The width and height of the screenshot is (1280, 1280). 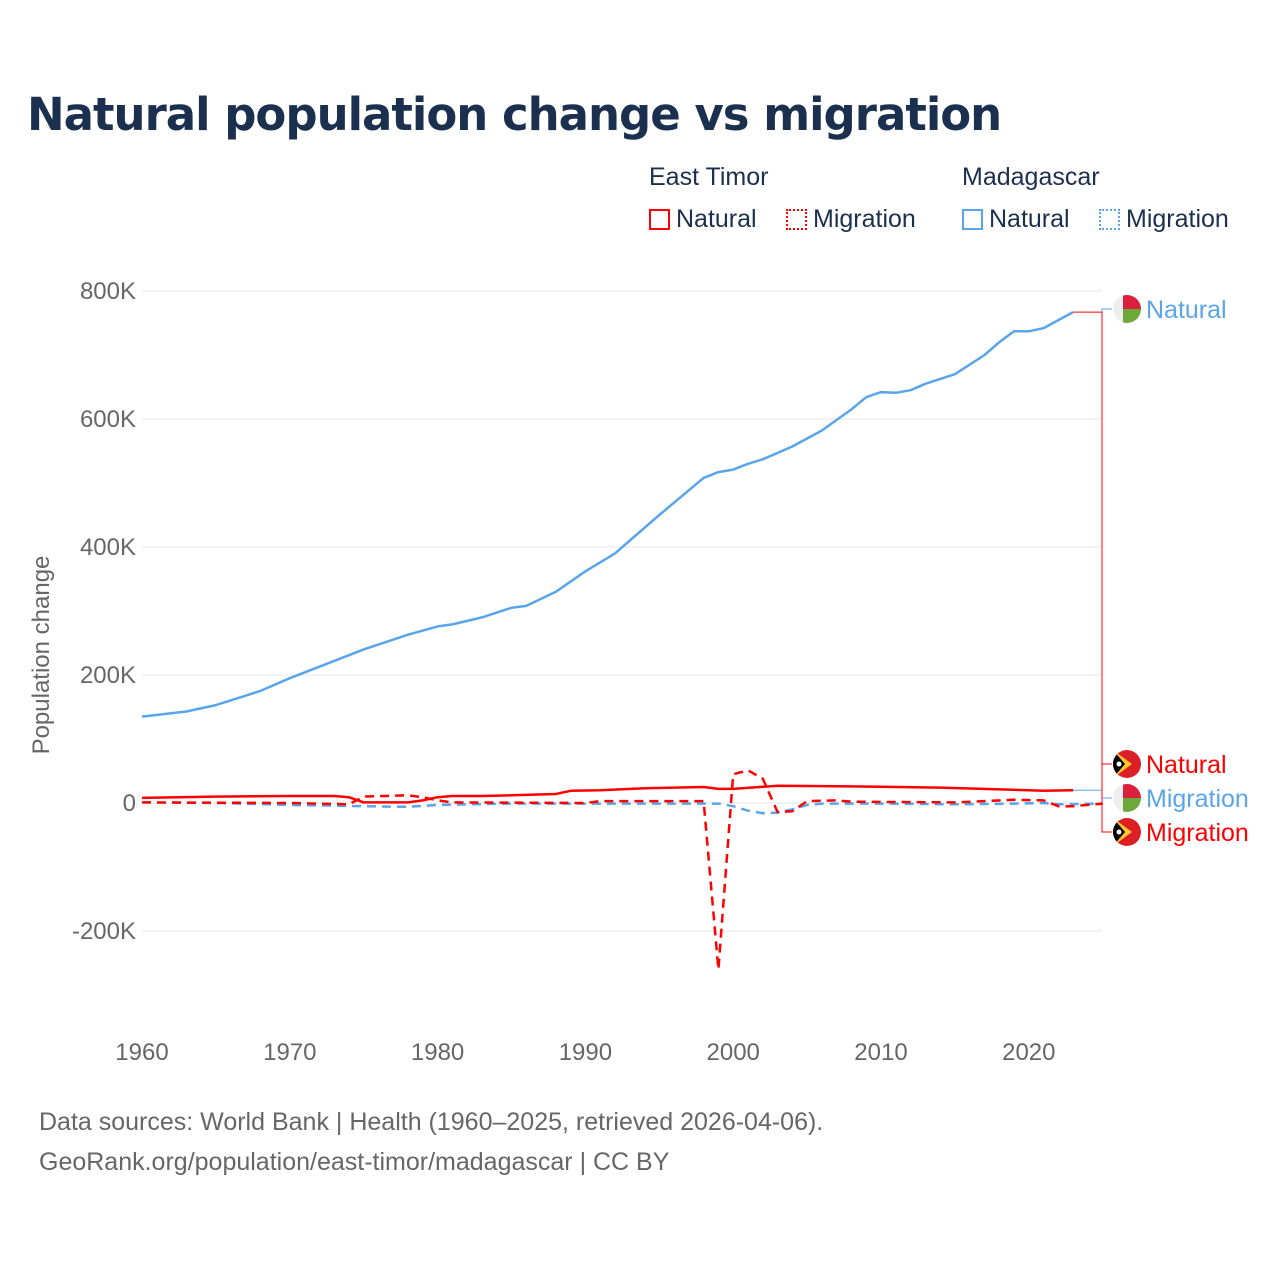 I want to click on chart-title: Natural population change vs migration, so click(x=514, y=114).